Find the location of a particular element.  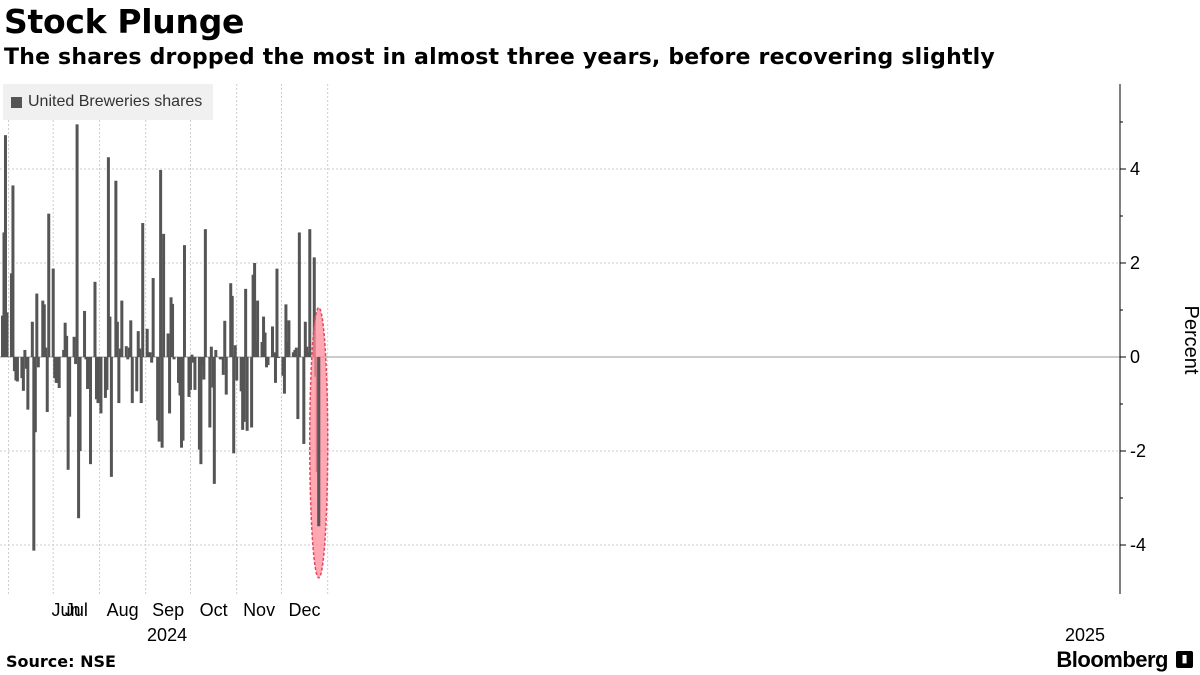

highlighted-bar is located at coordinates (319, 442).